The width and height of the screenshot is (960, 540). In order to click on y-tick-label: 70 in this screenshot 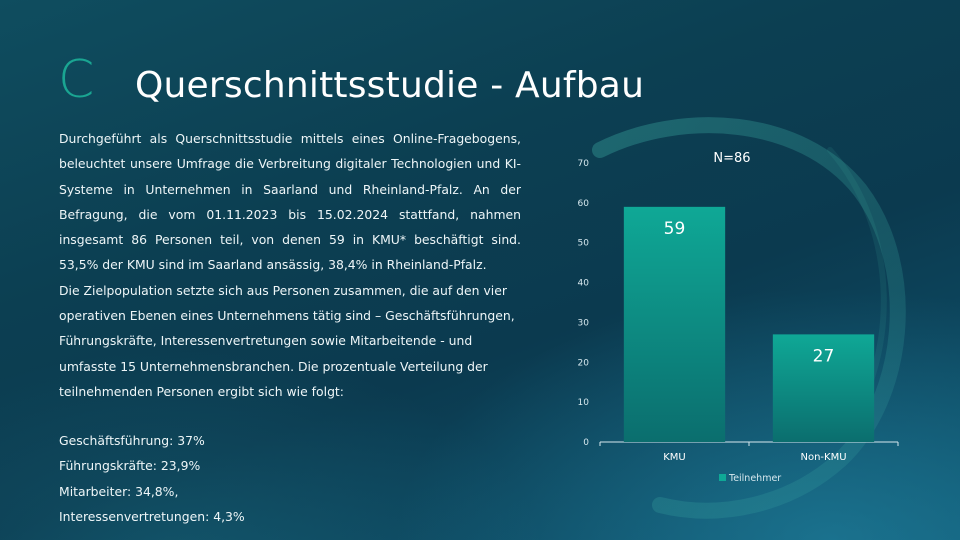, I will do `click(584, 164)`.